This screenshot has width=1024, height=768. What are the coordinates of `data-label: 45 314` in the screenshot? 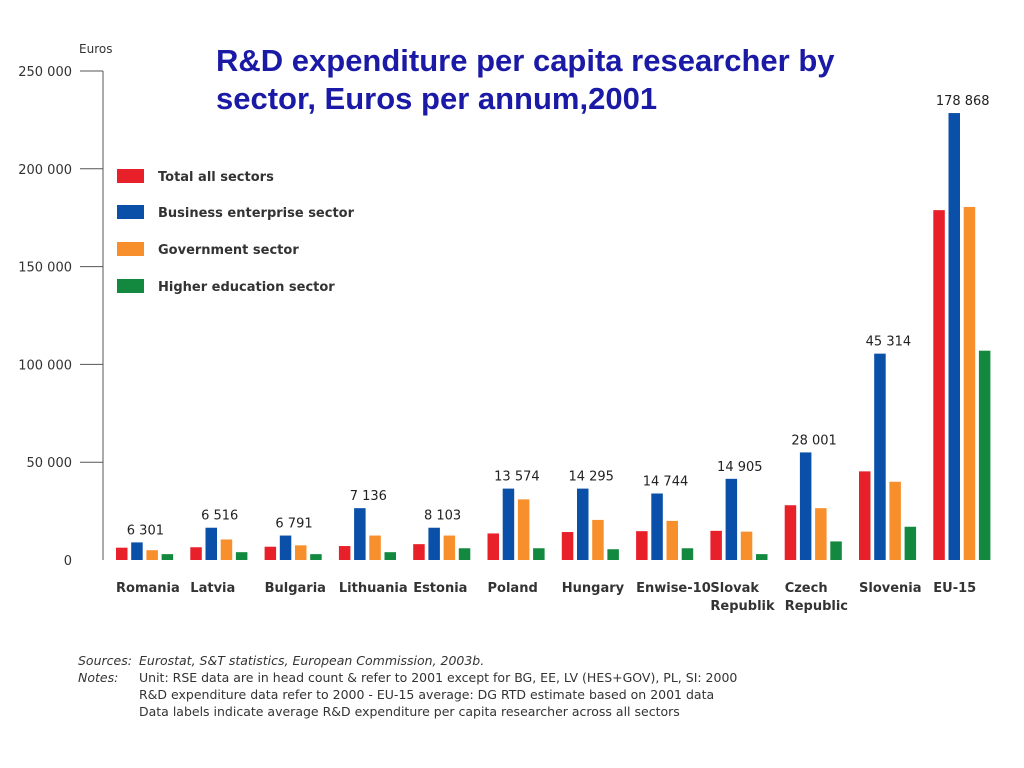 It's located at (889, 342).